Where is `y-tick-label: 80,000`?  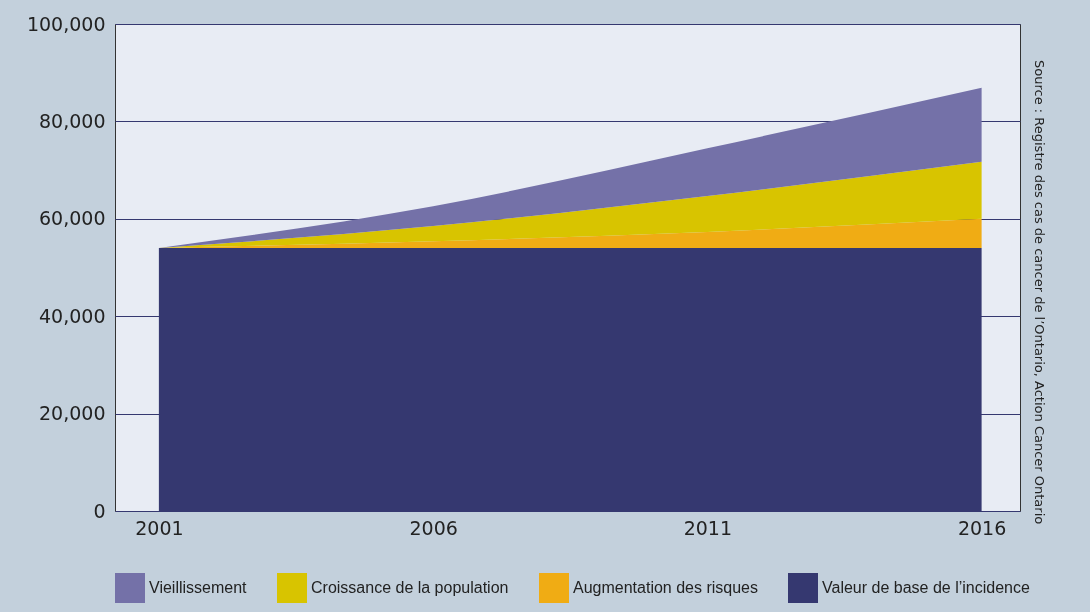 y-tick-label: 80,000 is located at coordinates (72, 120).